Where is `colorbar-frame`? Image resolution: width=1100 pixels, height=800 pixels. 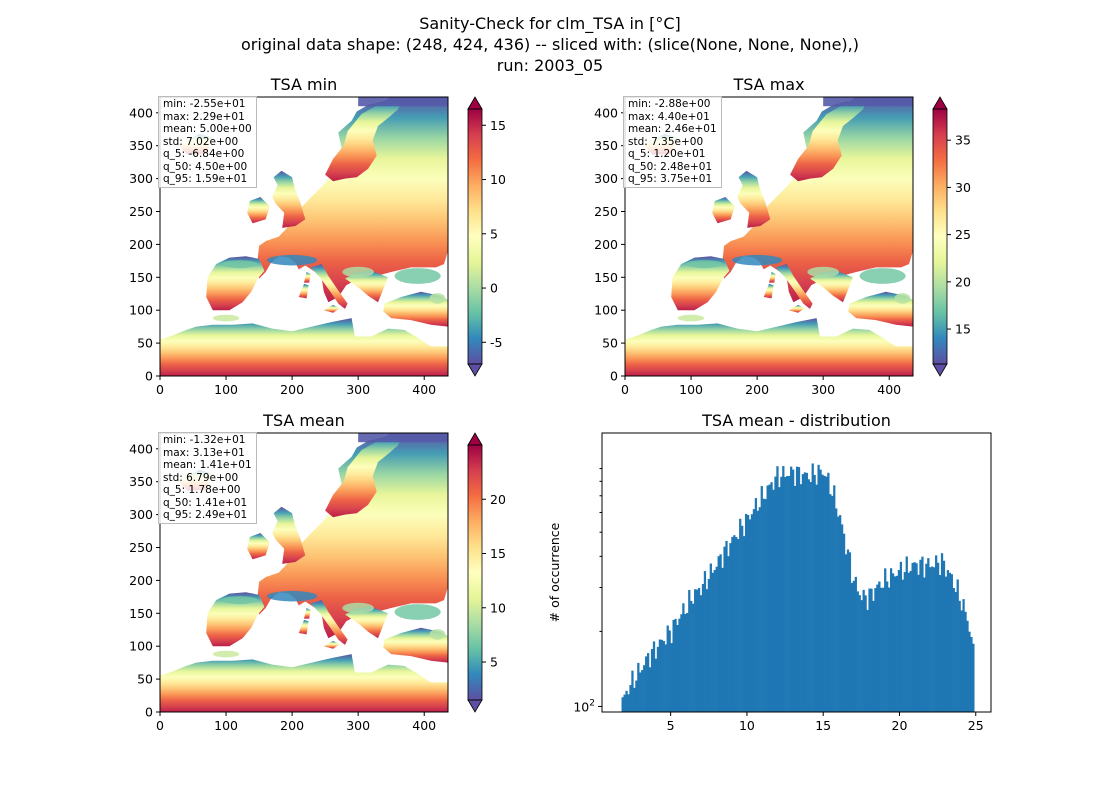 colorbar-frame is located at coordinates (940, 236).